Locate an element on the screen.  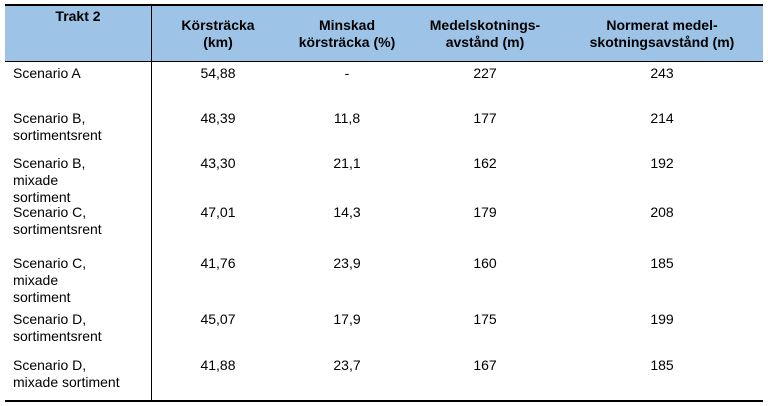
header-text: (km) is located at coordinates (218, 42).